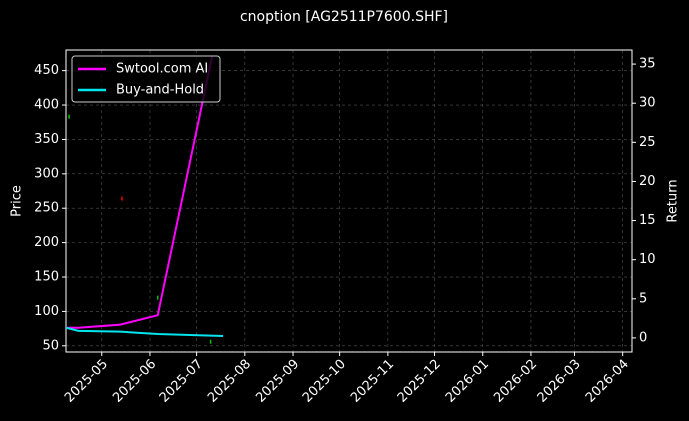 This screenshot has width=689, height=421. Describe the element at coordinates (46, 242) in the screenshot. I see `y-tick-label: 200` at that location.